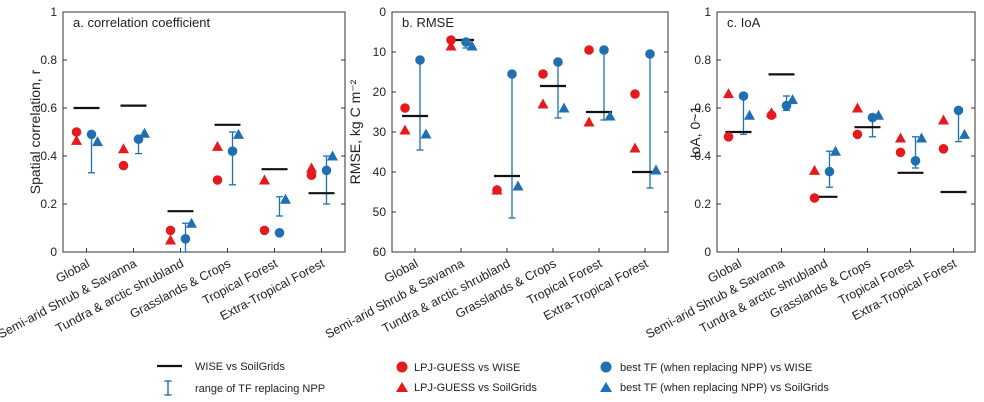 The width and height of the screenshot is (984, 402). What do you see at coordinates (606, 367) in the screenshot?
I see `legend-tf-wise-marker` at bounding box center [606, 367].